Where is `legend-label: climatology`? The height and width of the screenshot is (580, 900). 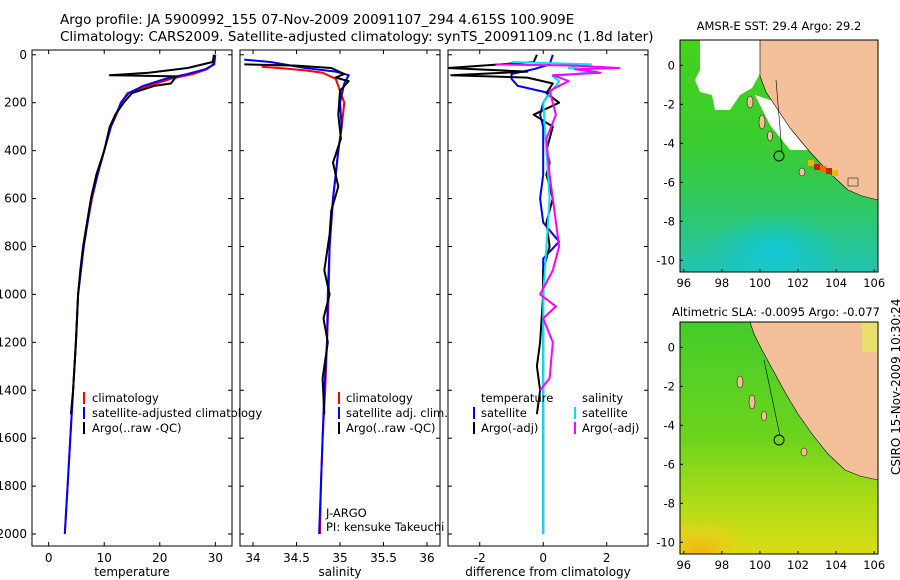
legend-label: climatology is located at coordinates (379, 398).